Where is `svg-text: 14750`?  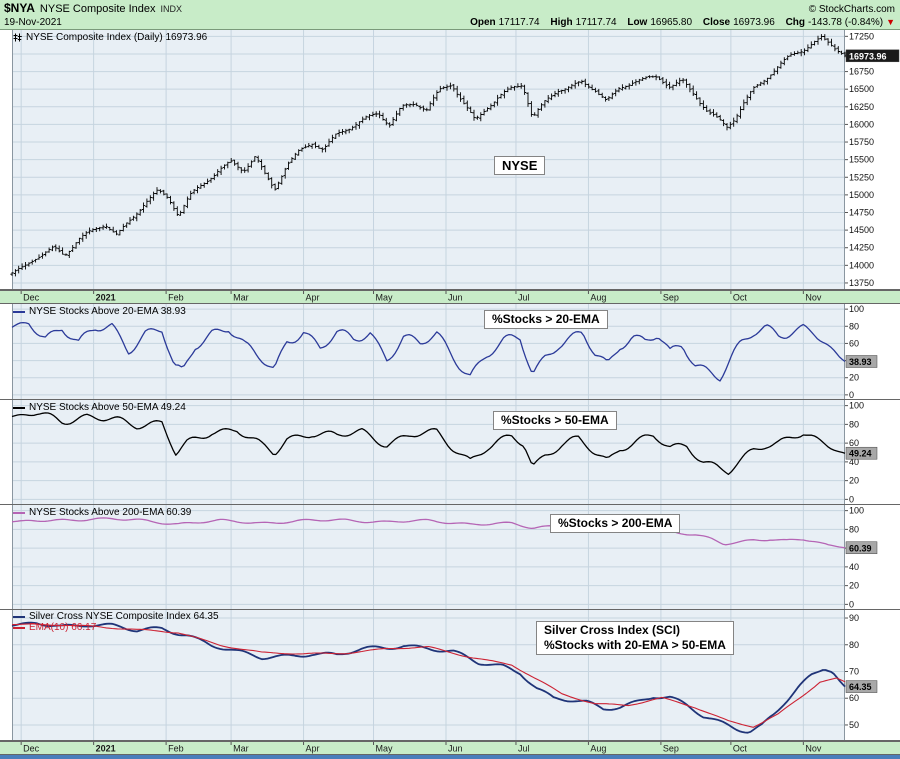
svg-text: 14750 is located at coordinates (861, 212).